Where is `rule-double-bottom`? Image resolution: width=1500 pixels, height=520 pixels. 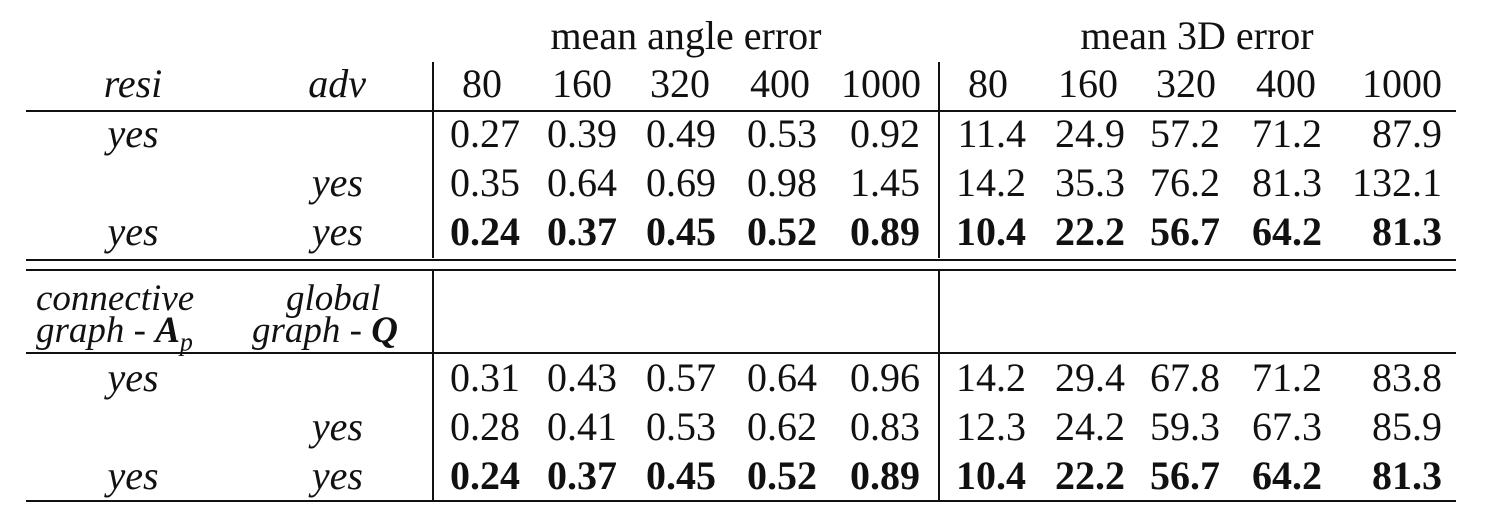
rule-double-bottom is located at coordinates (741, 270).